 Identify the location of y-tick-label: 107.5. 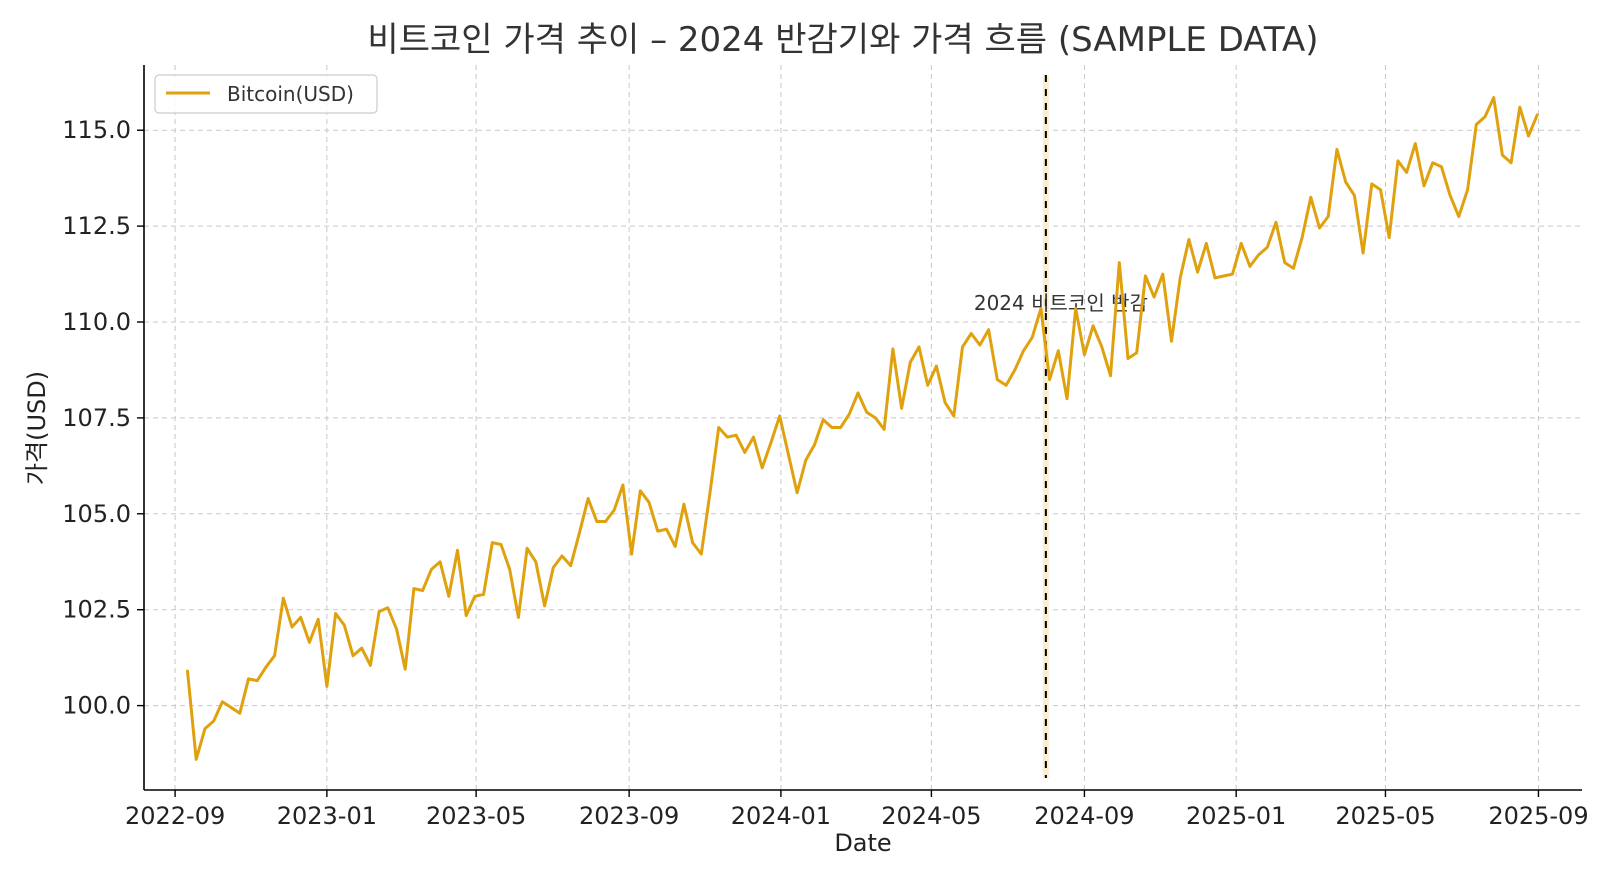
(96, 418).